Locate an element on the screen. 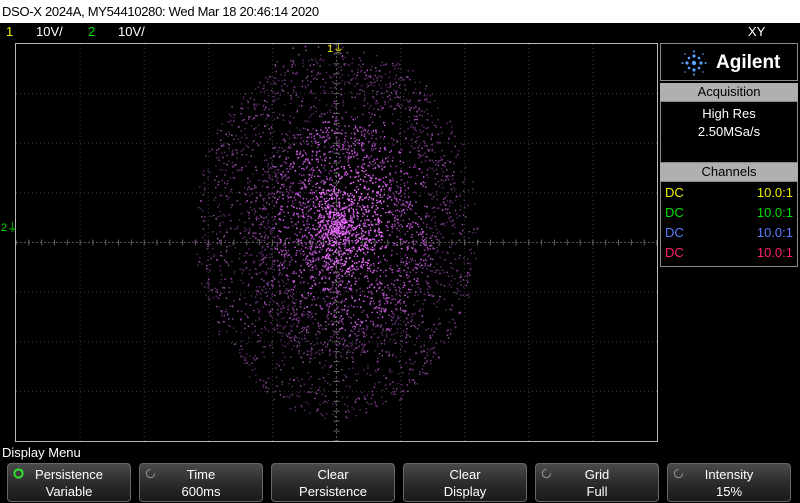 The height and width of the screenshot is (503, 800). acquisition-box: High Res 2.50MSa/s is located at coordinates (729, 132).